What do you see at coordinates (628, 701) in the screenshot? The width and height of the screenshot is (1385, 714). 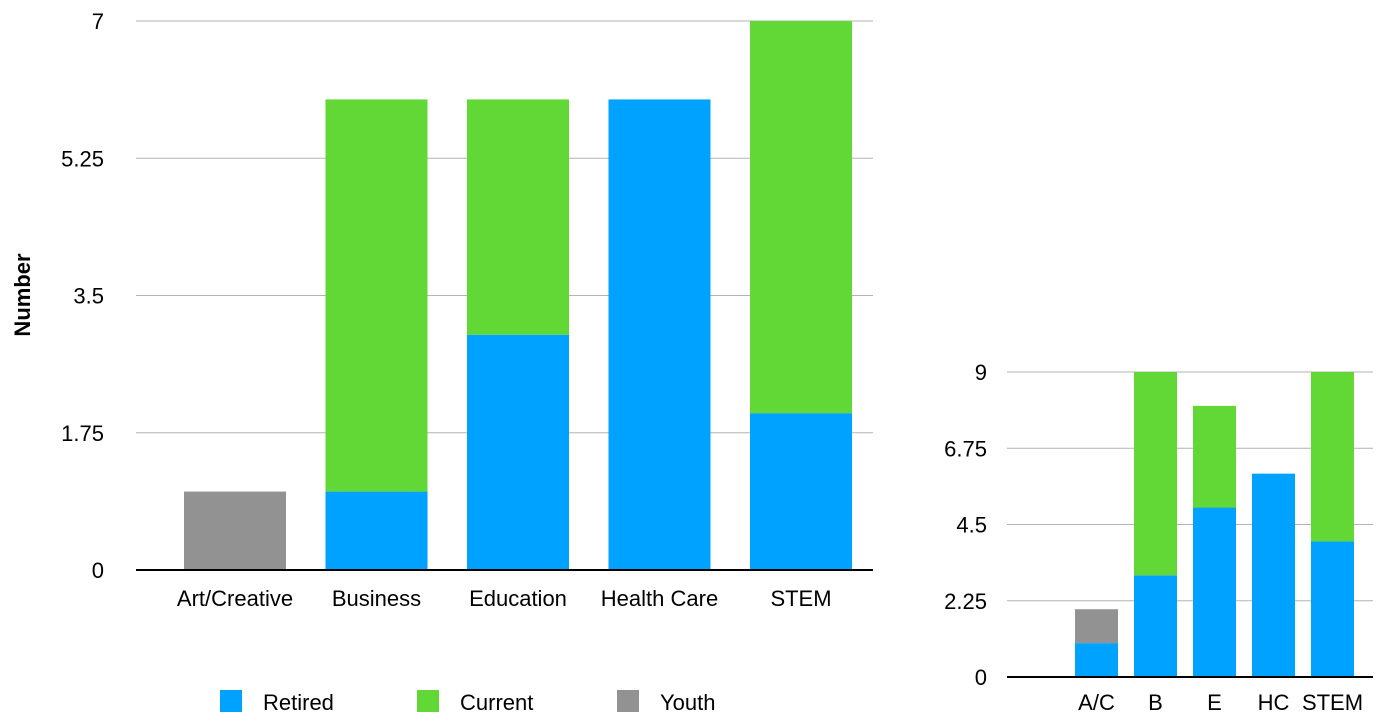 I see `legend-swatch-youth` at bounding box center [628, 701].